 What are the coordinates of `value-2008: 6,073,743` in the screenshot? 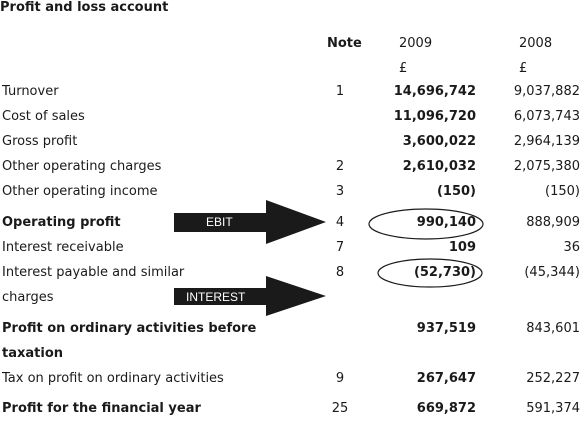 It's located at (546, 116).